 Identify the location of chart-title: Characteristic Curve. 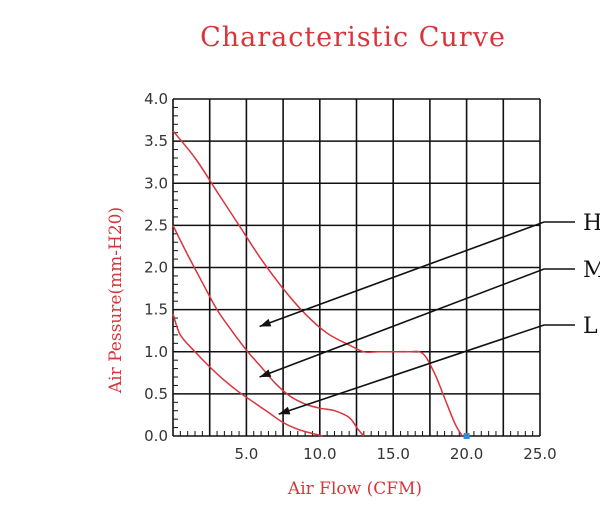
(353, 37).